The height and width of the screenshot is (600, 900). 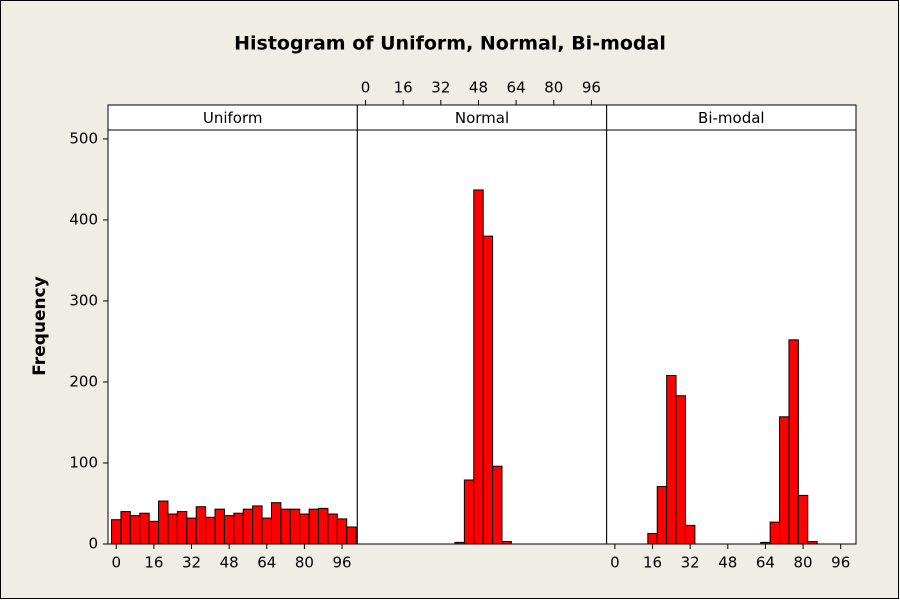 I want to click on panel-label: Bi-modal, so click(x=731, y=118).